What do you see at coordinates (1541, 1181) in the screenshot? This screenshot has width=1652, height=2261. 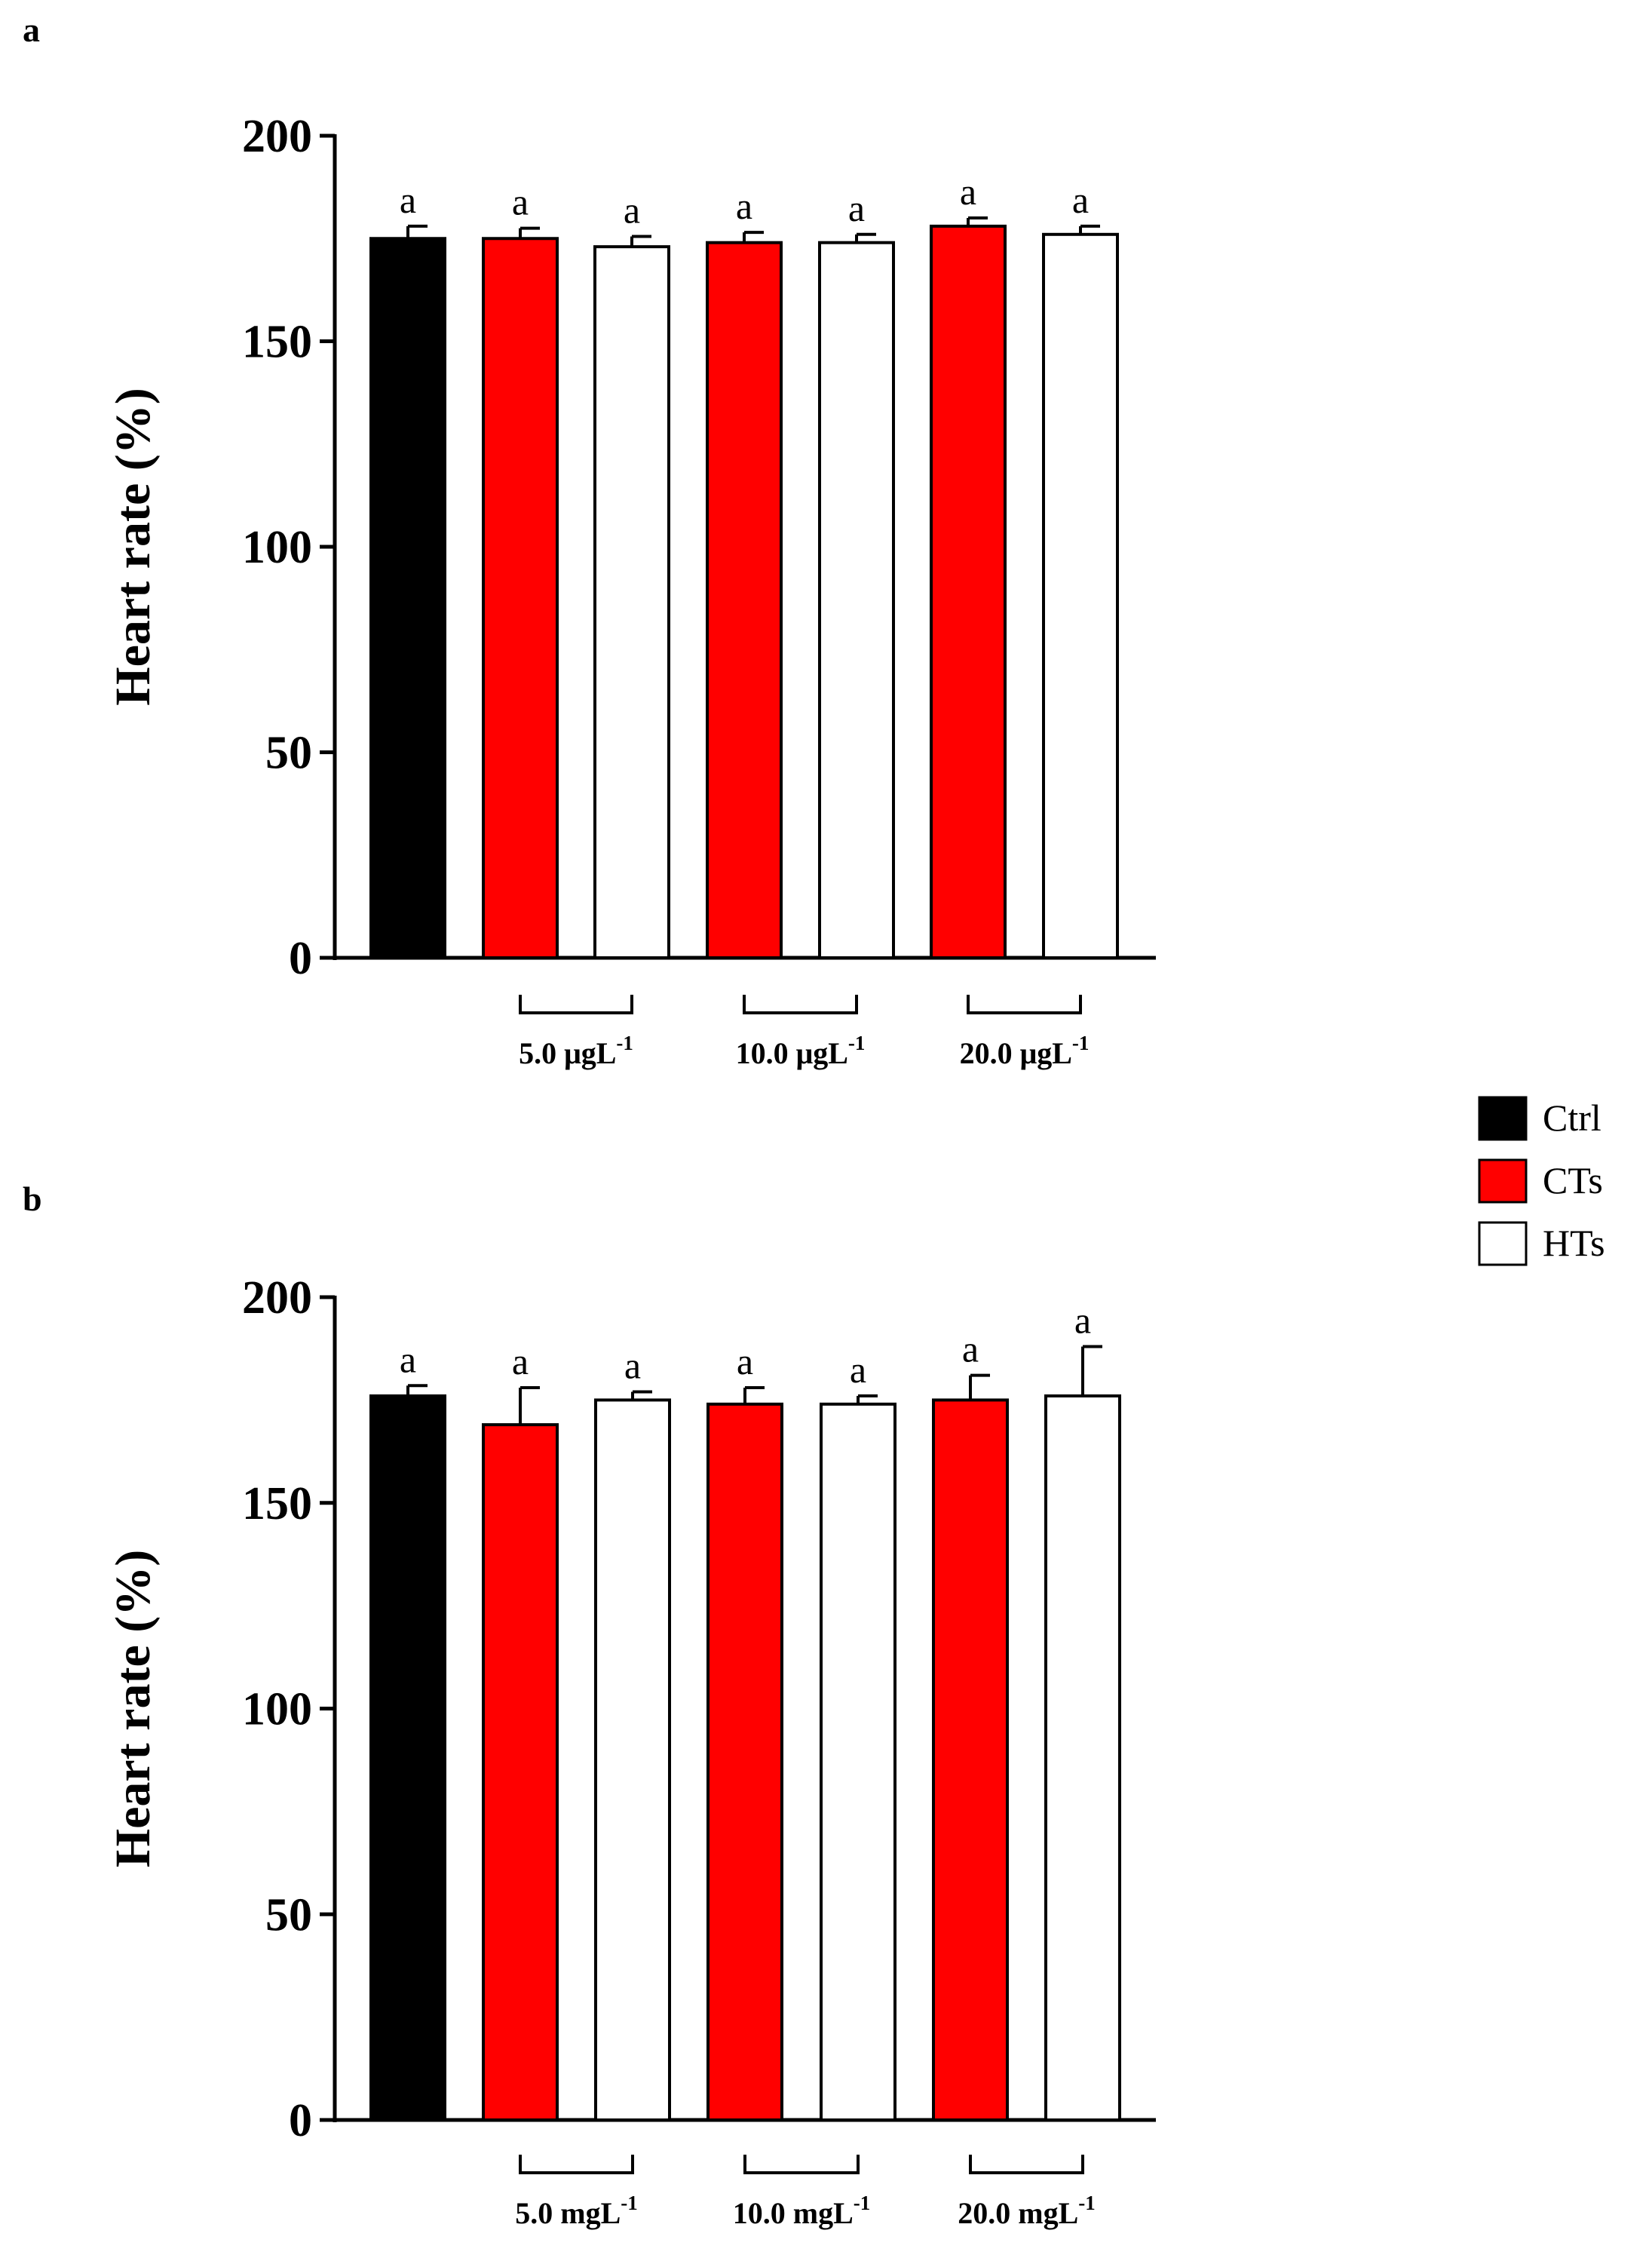 I see `legend: Ctrl CTs HTs` at bounding box center [1541, 1181].